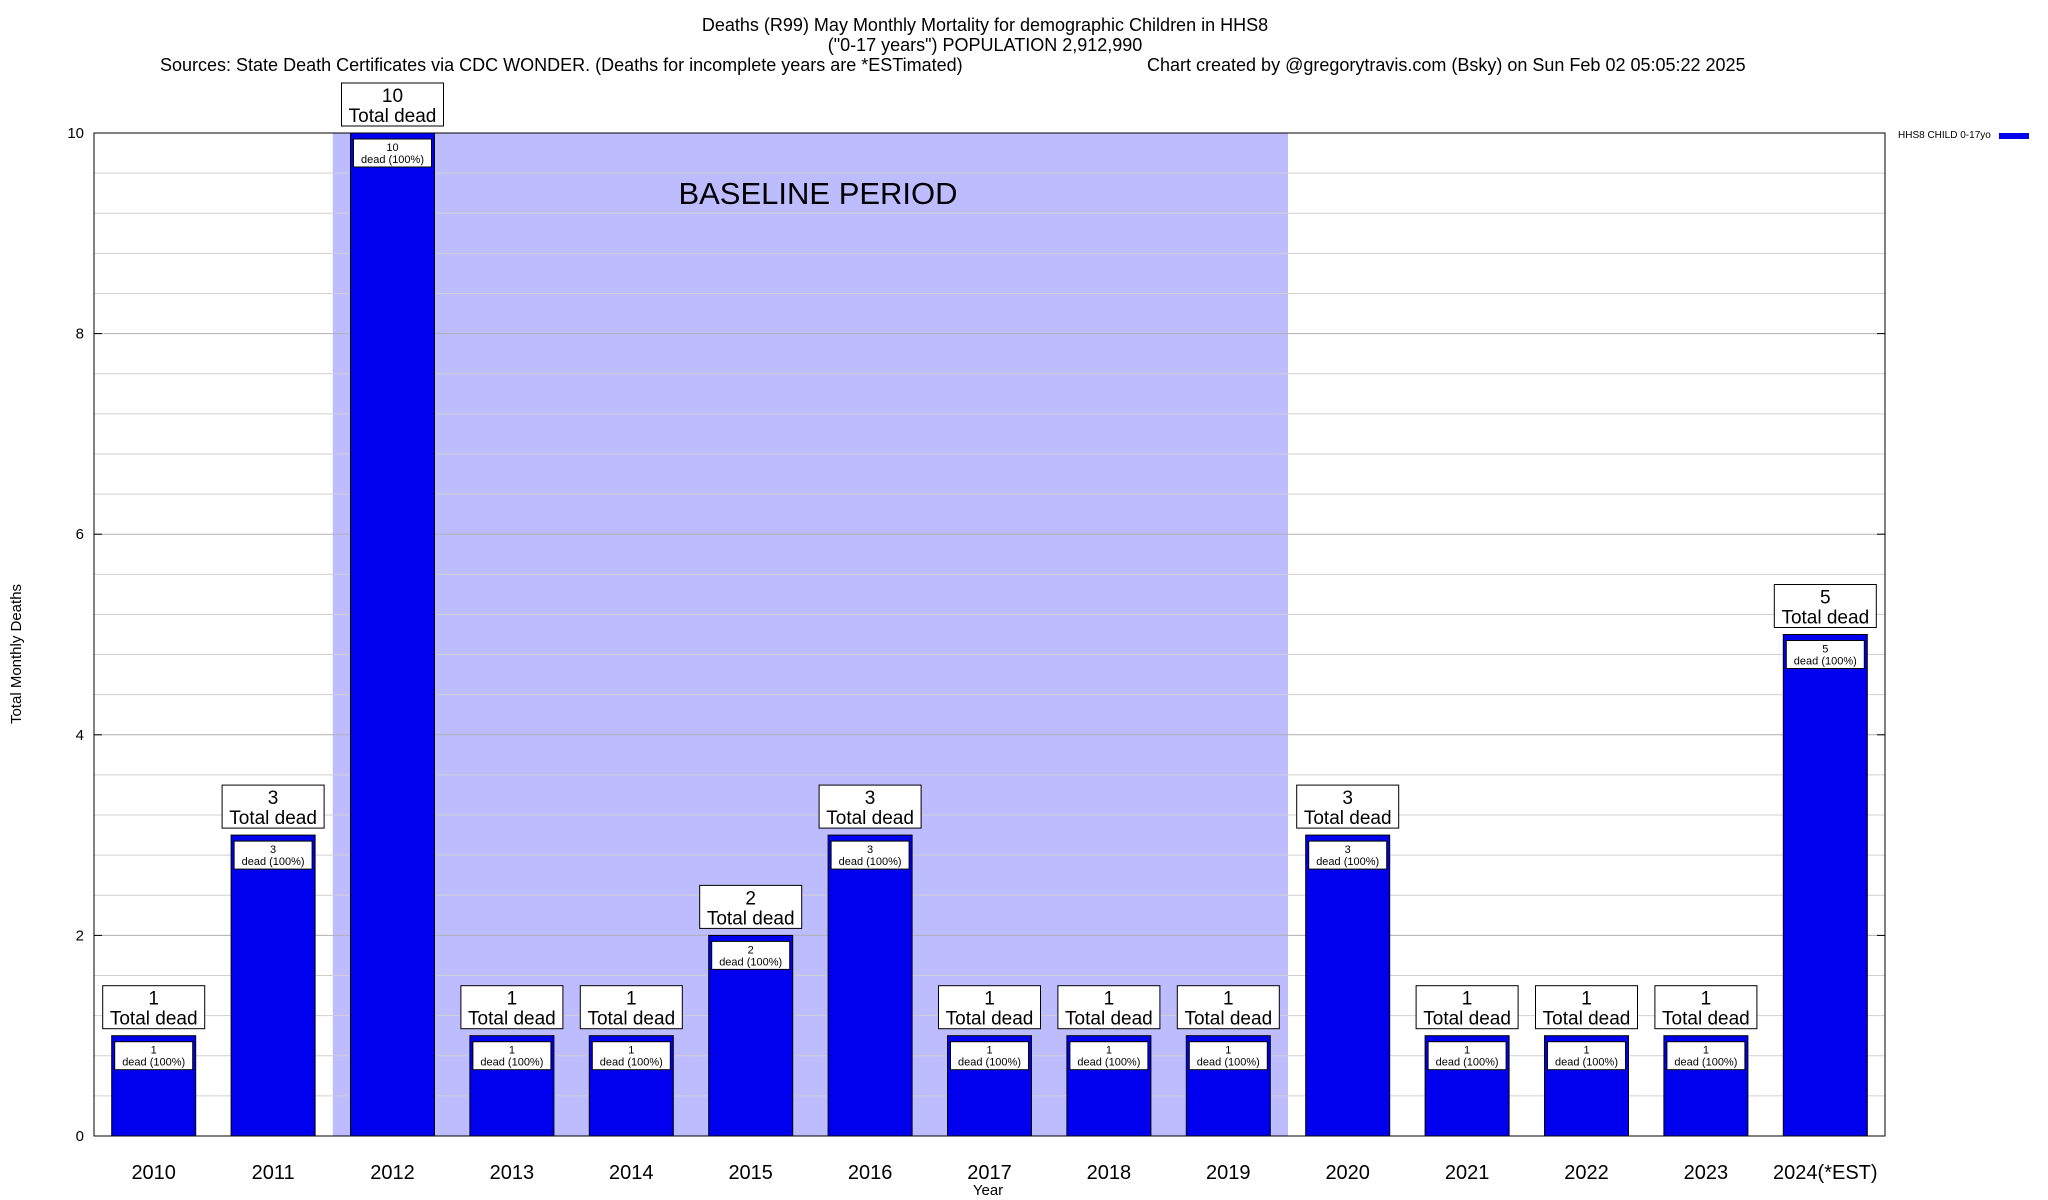  Describe the element at coordinates (153, 1173) in the screenshot. I see `x-tick-label: 2010` at that location.